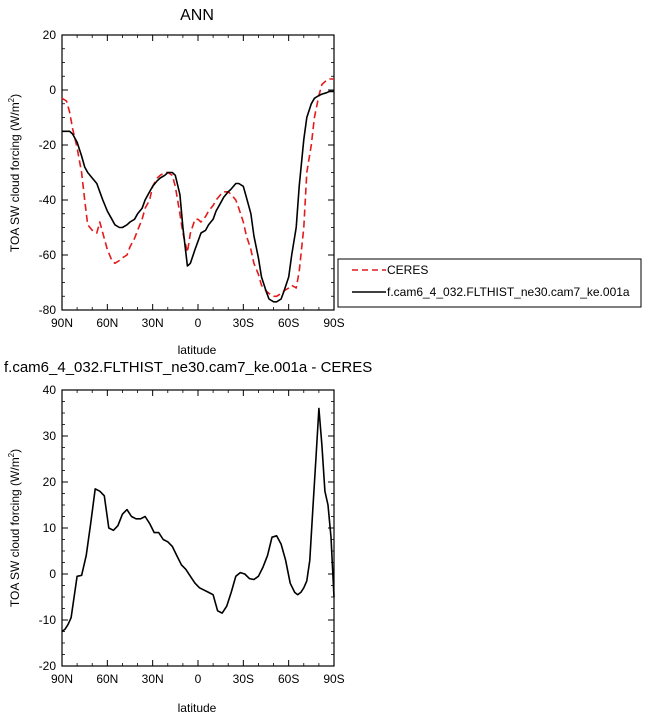  I want to click on y-tick-label: -60, so click(48, 255).